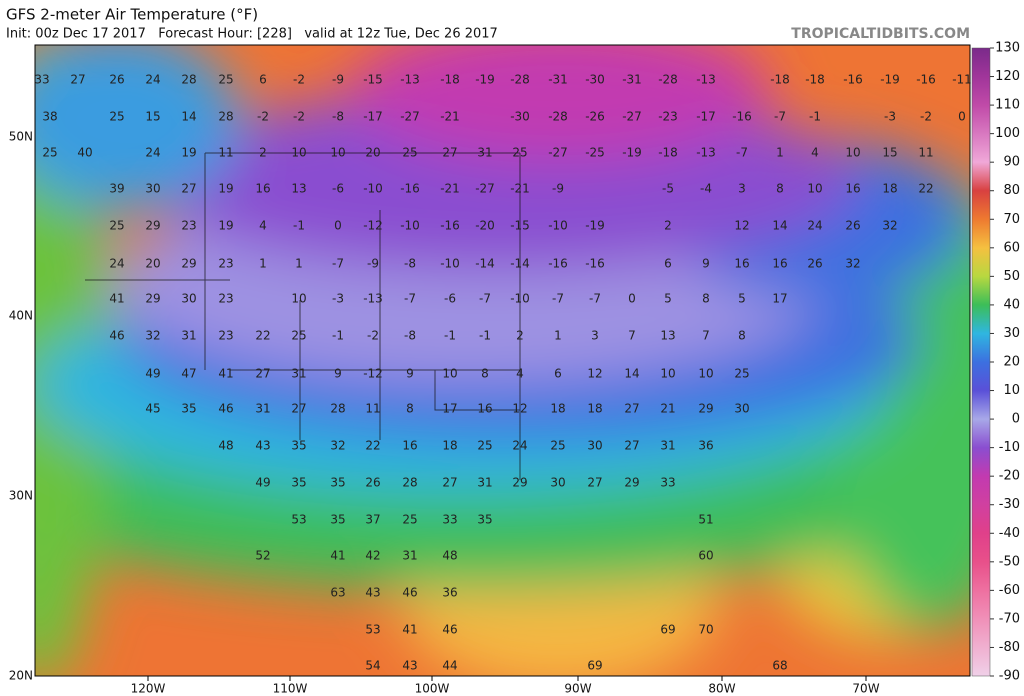 The image size is (1024, 696). Describe the element at coordinates (1009, 561) in the screenshot. I see `colorbar-label: -50` at that location.